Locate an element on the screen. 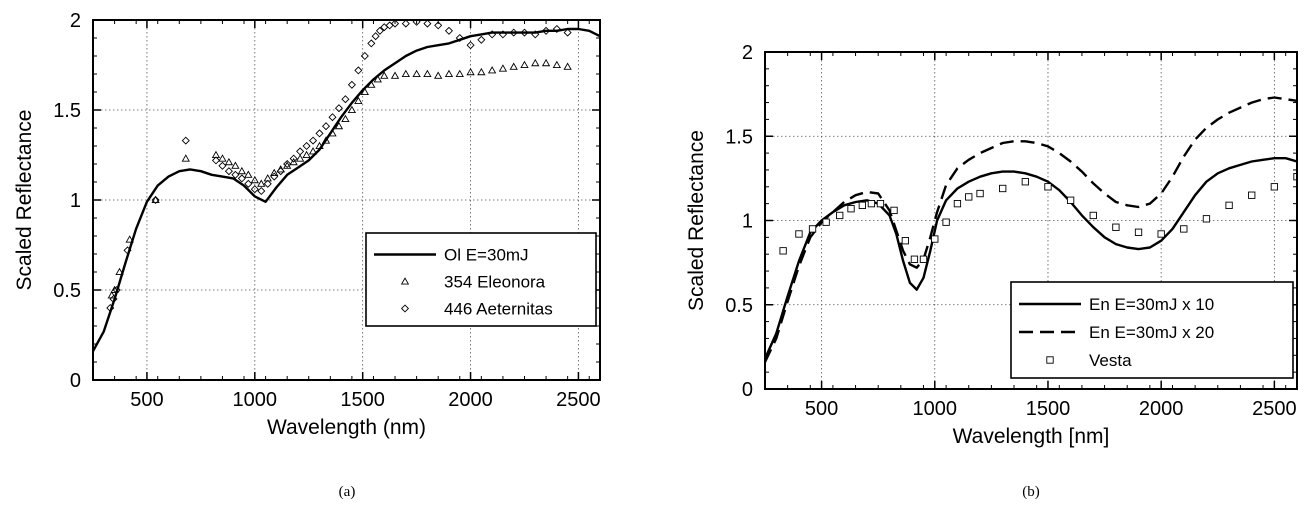 Image resolution: width=1307 pixels, height=511 pixels. y-tick-label: 1 is located at coordinates (75, 201).